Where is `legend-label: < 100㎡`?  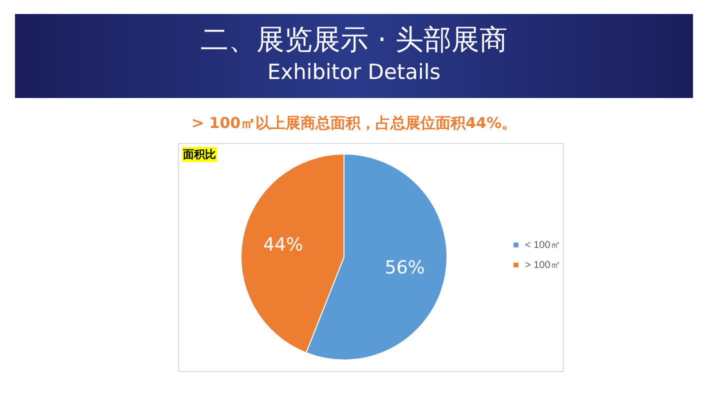
legend-label: < 100㎡ is located at coordinates (542, 245).